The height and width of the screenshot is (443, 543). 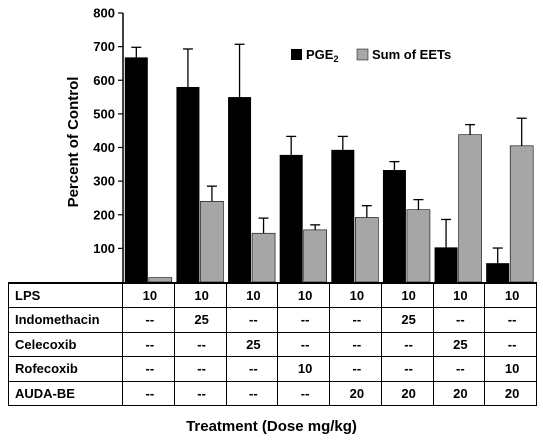 What do you see at coordinates (45, 393) in the screenshot?
I see `table-row-label: AUDA-BE` at bounding box center [45, 393].